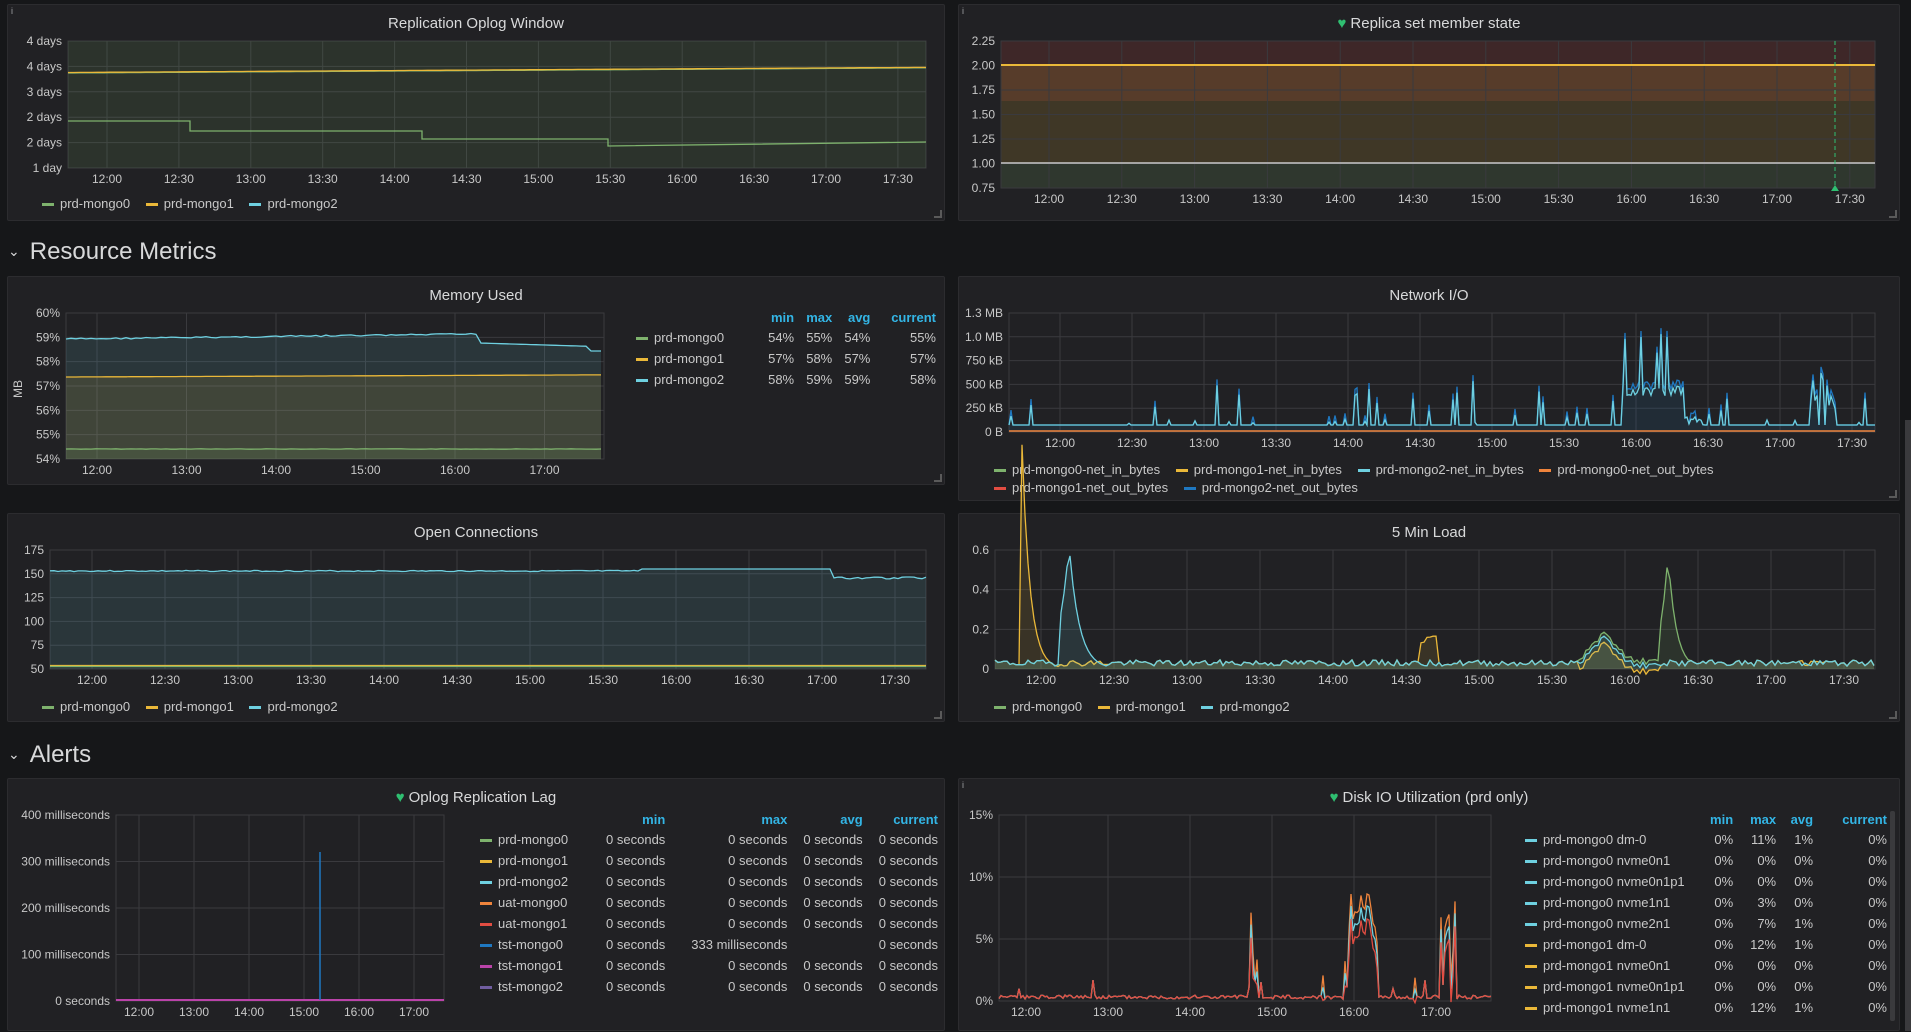 Image resolution: width=1911 pixels, height=1032 pixels. Describe the element at coordinates (1442, 372) in the screenshot. I see `plot-area` at that location.